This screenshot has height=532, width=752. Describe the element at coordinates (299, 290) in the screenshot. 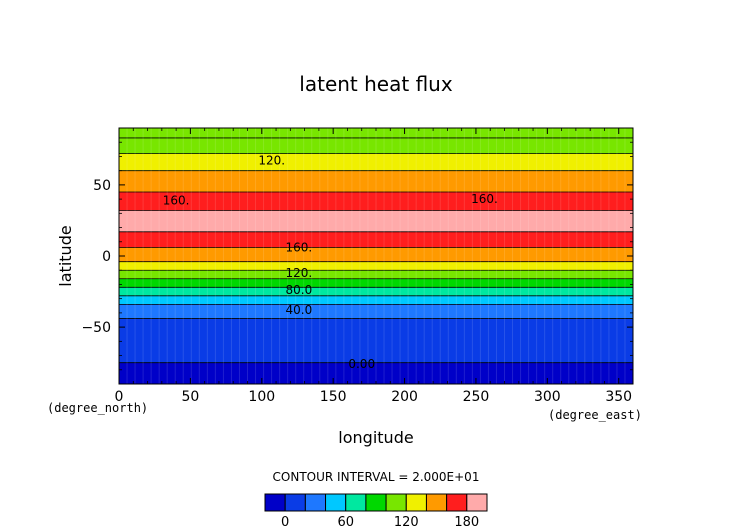

I see `contour-label-5: 80.0` at that location.